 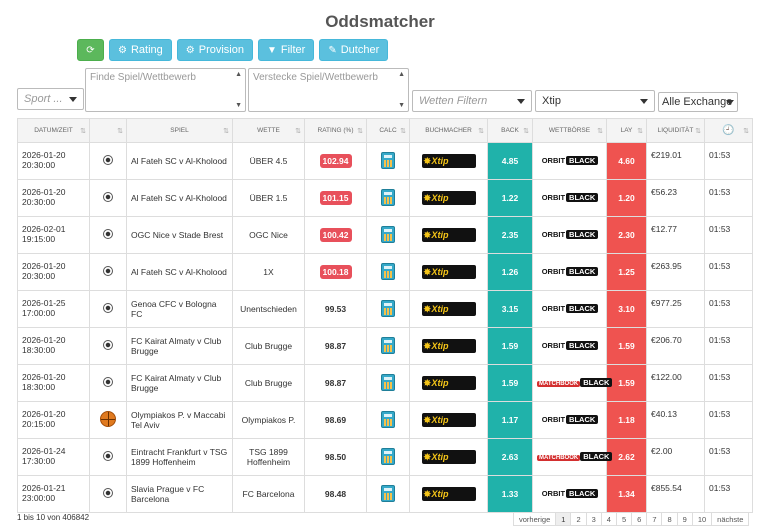 What do you see at coordinates (510, 130) in the screenshot?
I see `col-back: Back ⇅` at bounding box center [510, 130].